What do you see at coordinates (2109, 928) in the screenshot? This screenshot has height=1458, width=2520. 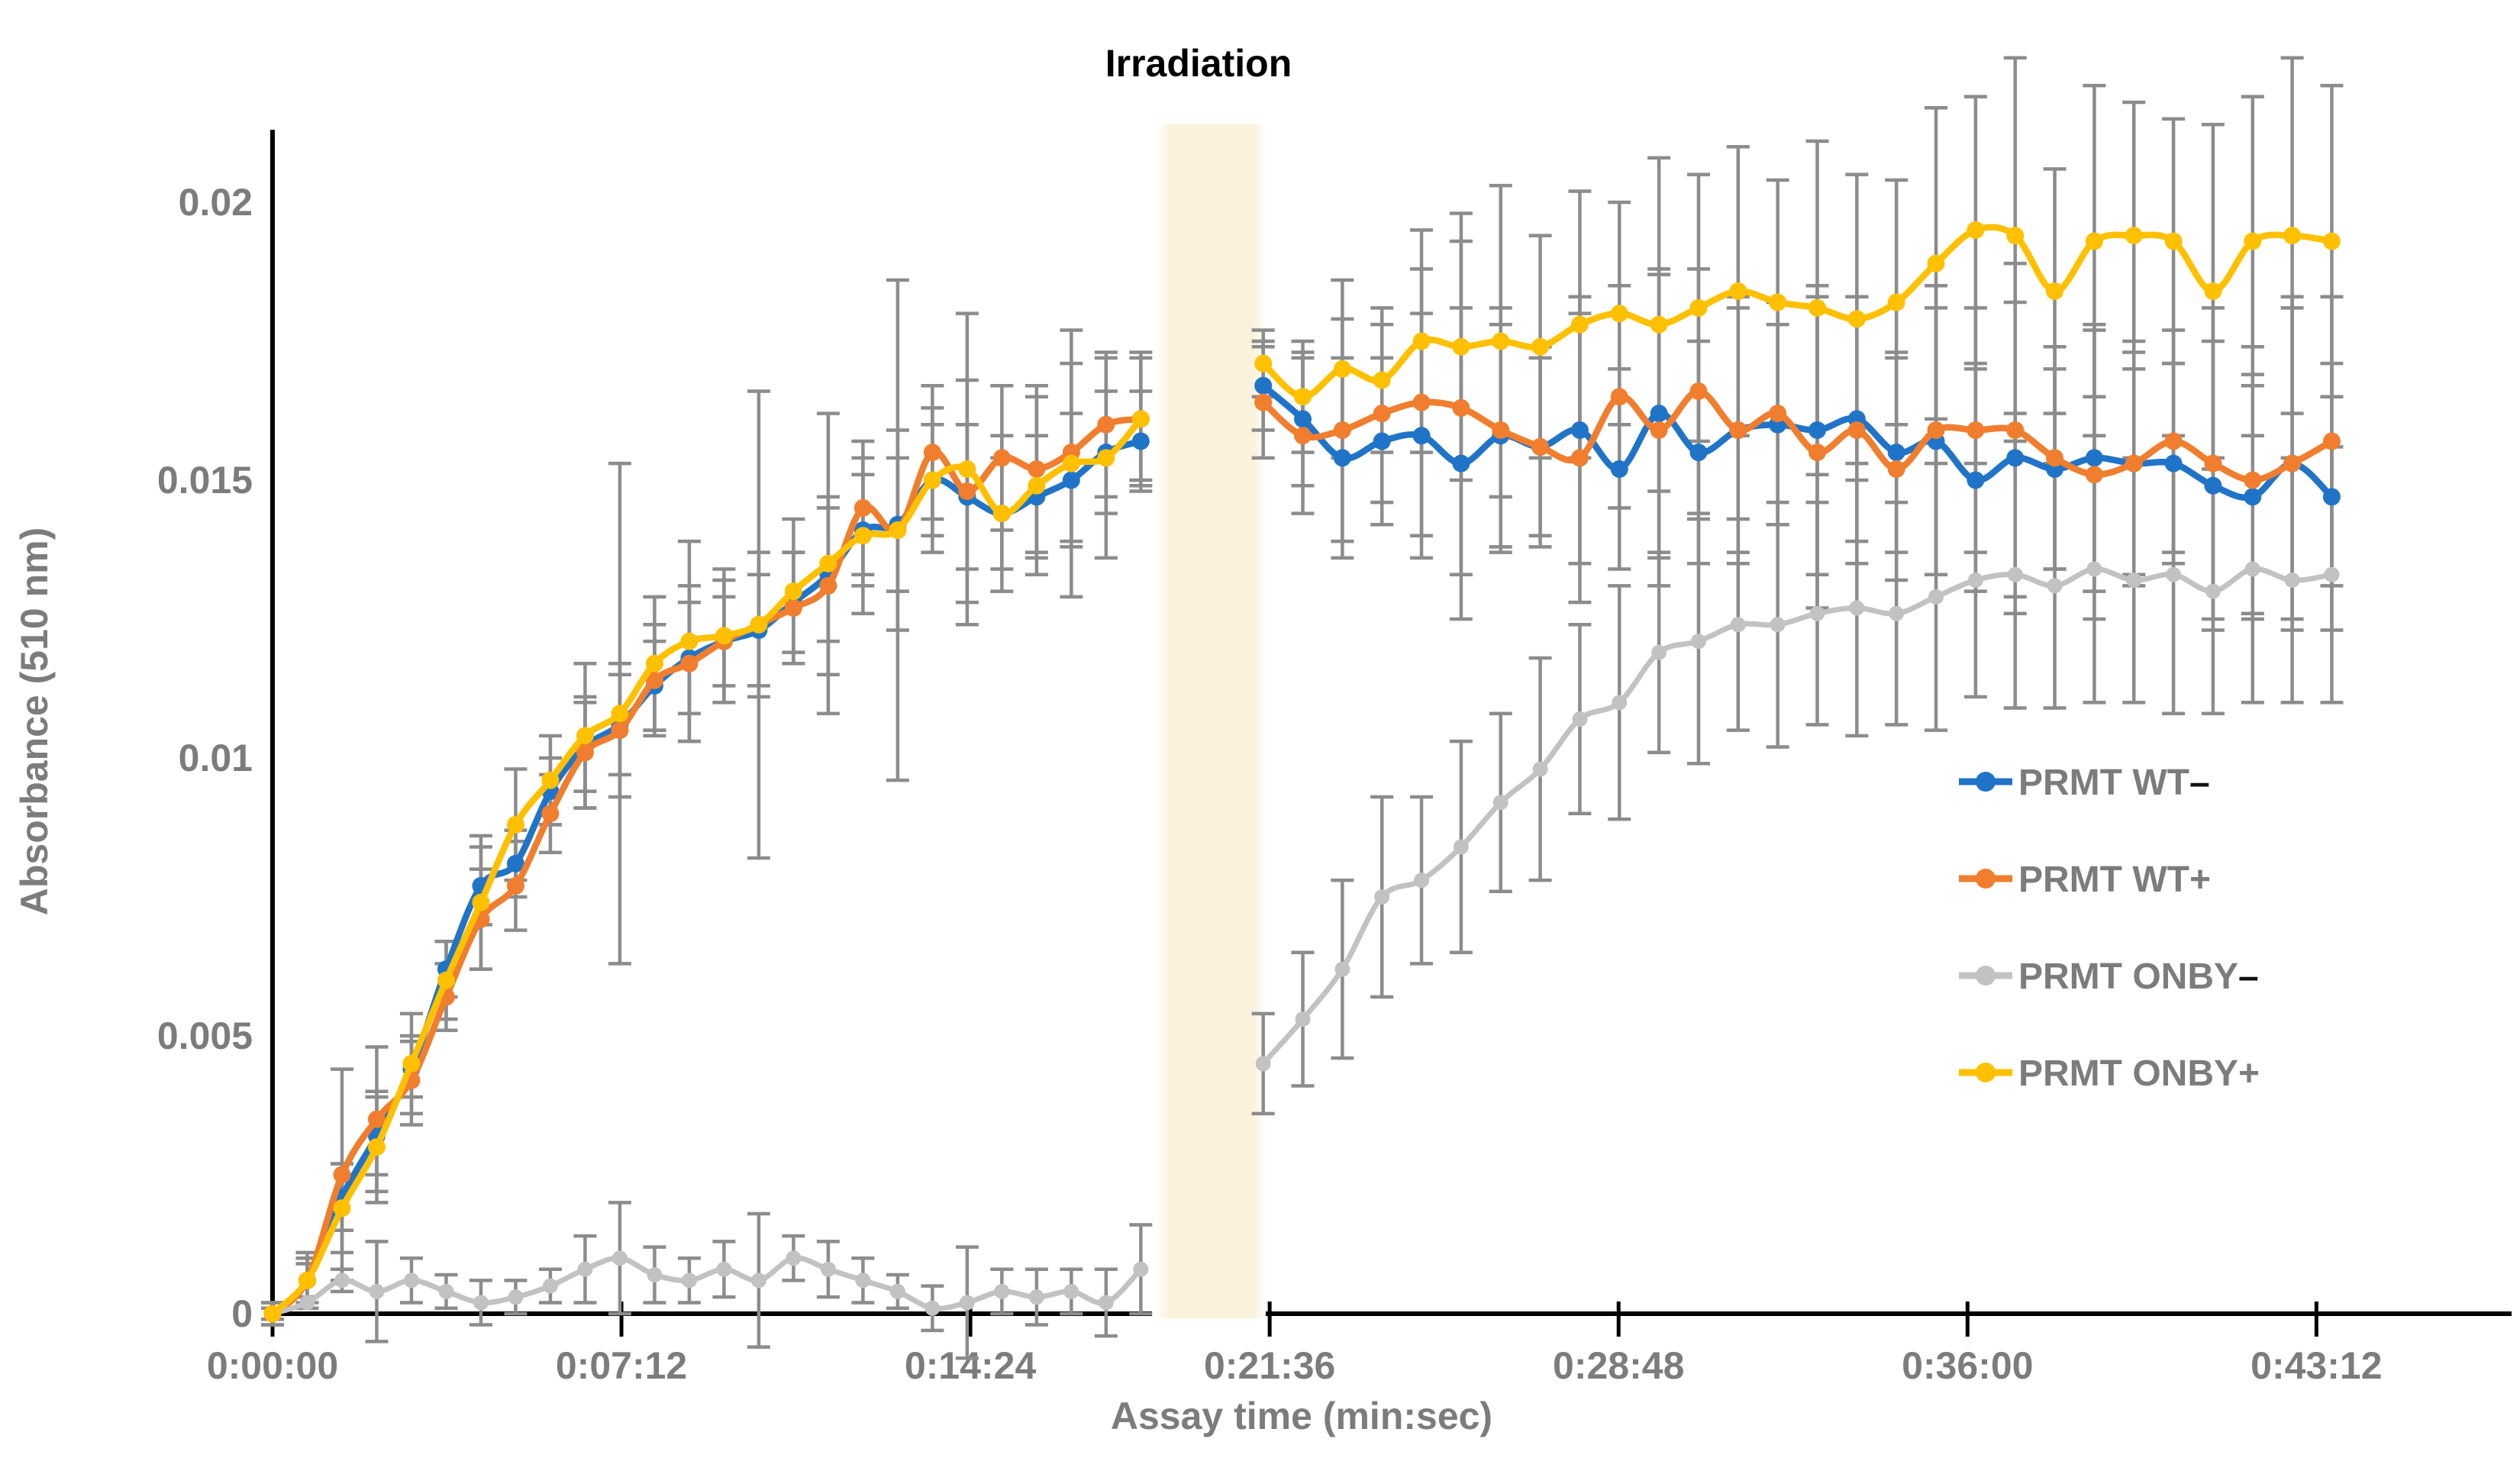 I see `legend: PRMT WT– PRMT WT+ PRMT ONBY– PRMT ONBY+` at bounding box center [2109, 928].